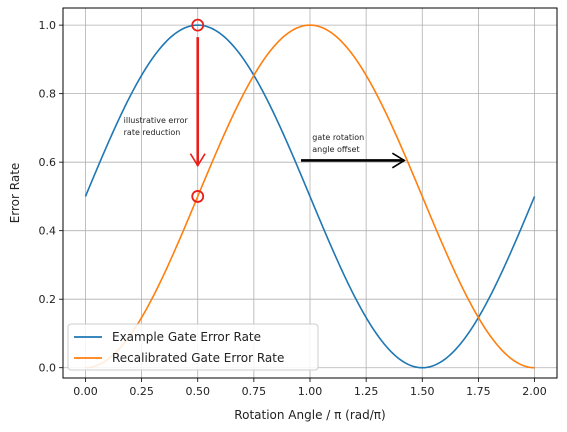 The height and width of the screenshot is (432, 567). I want to click on annotation-line: angle offset, so click(335, 149).